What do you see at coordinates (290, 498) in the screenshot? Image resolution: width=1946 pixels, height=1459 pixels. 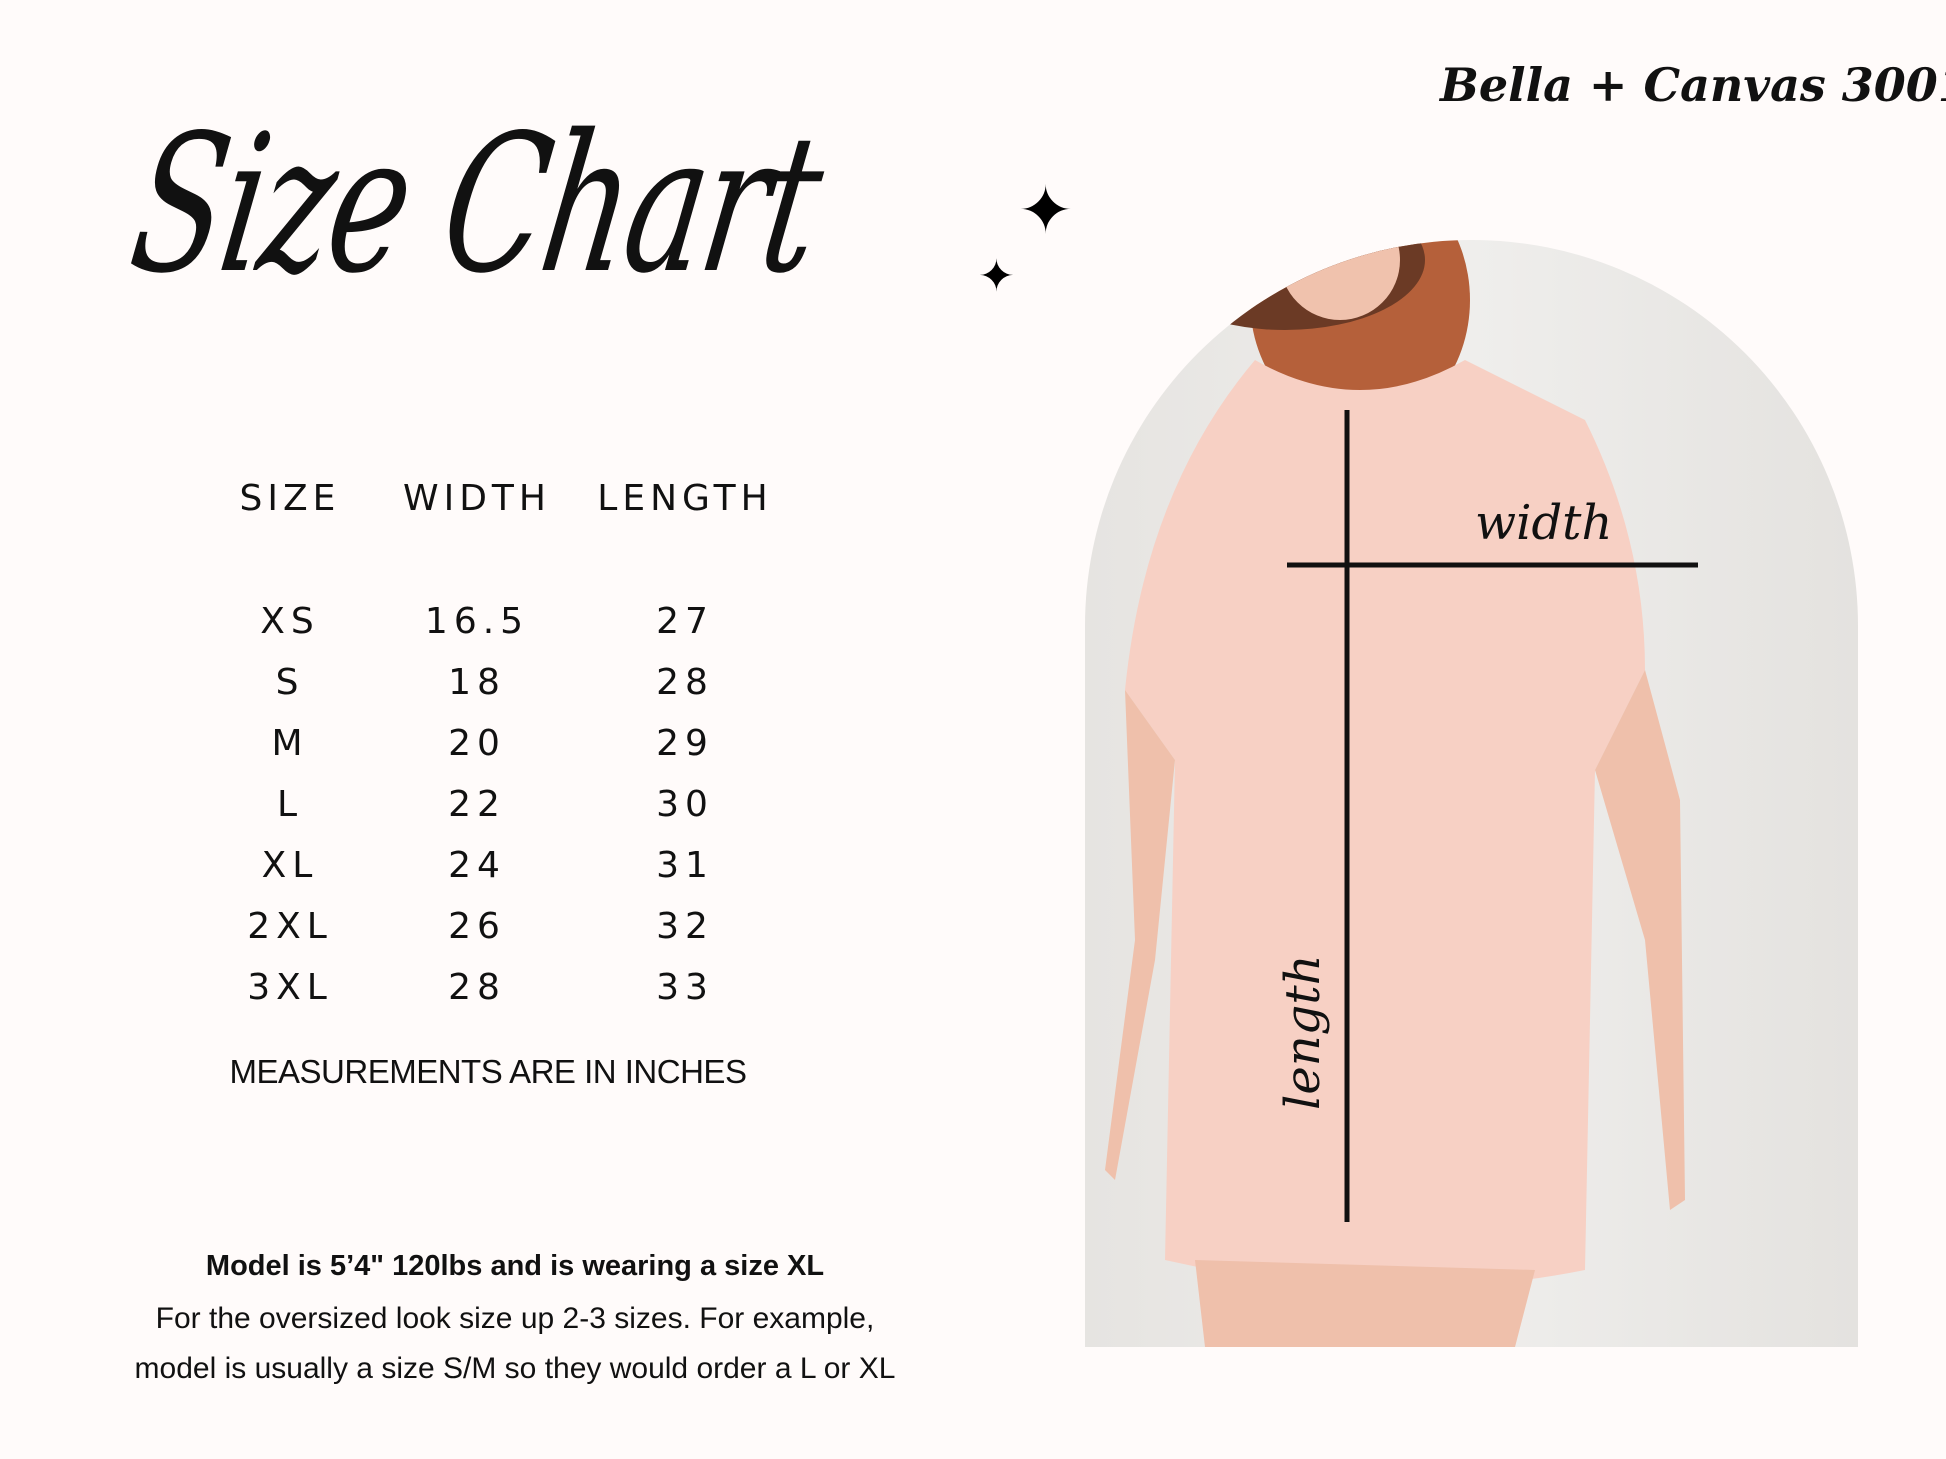 I see `header-size: SIZE` at bounding box center [290, 498].